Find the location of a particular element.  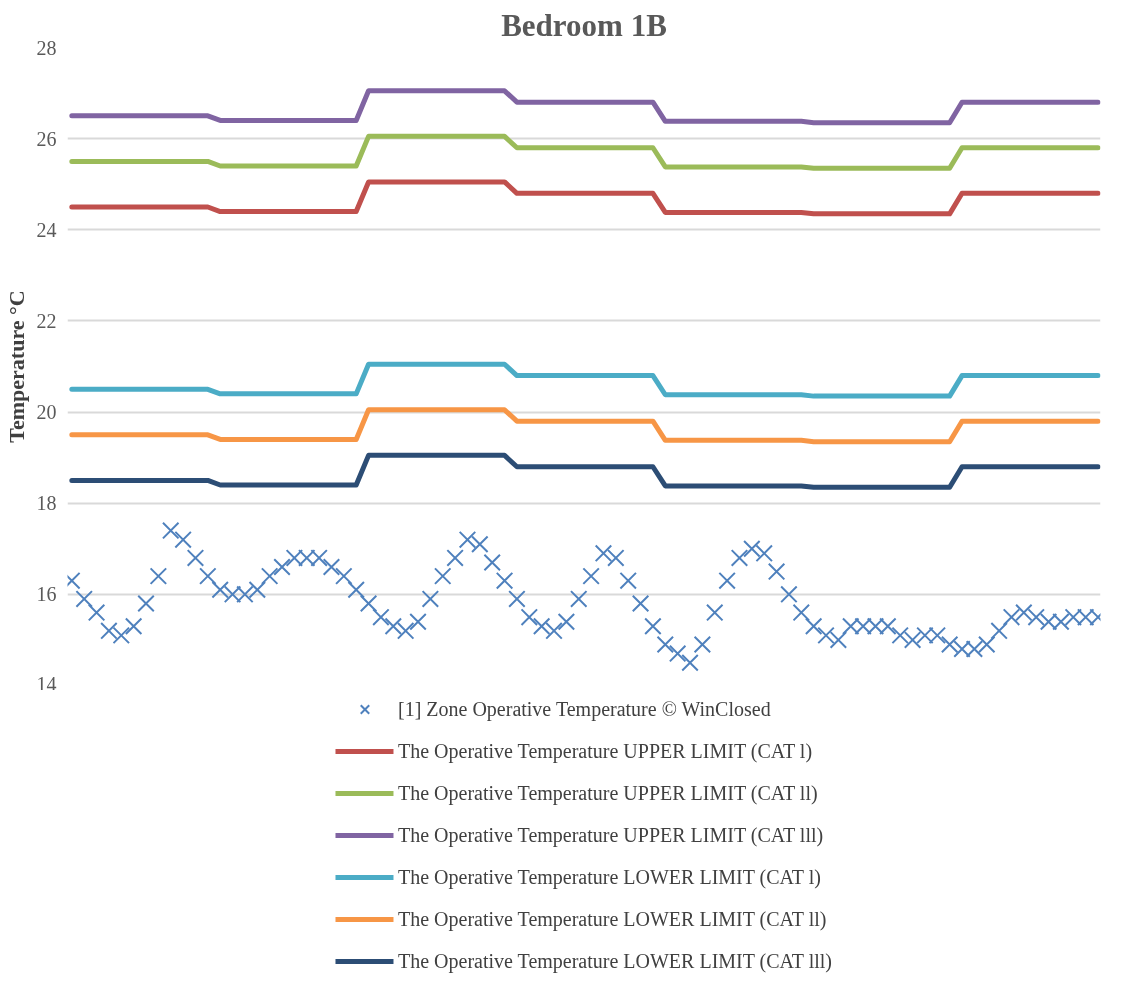

y-axis-title: Temperature °C is located at coordinates (16, 366).